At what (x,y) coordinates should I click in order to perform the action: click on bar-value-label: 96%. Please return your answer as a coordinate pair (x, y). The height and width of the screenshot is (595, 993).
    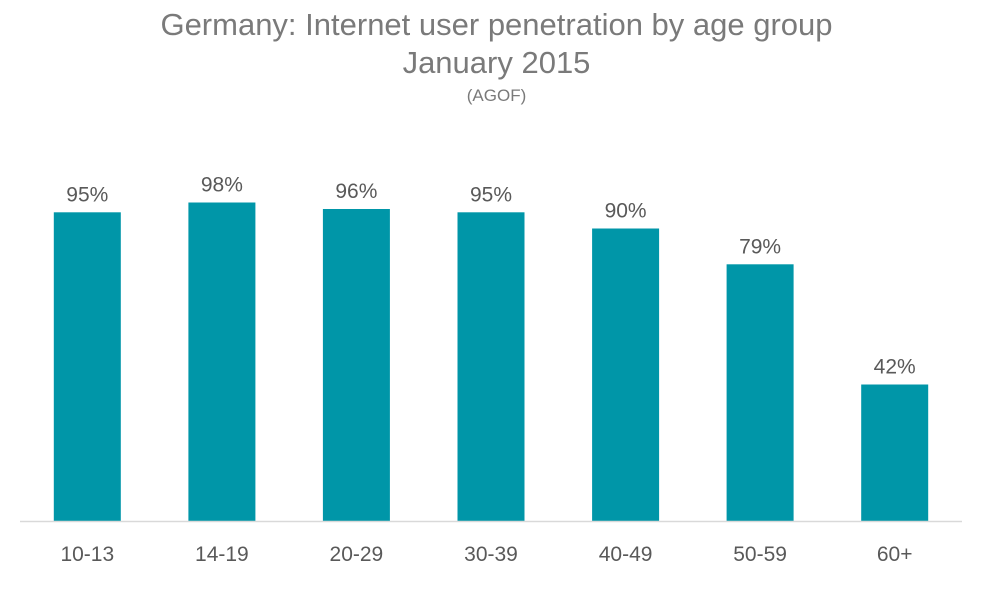
    Looking at the image, I should click on (356, 191).